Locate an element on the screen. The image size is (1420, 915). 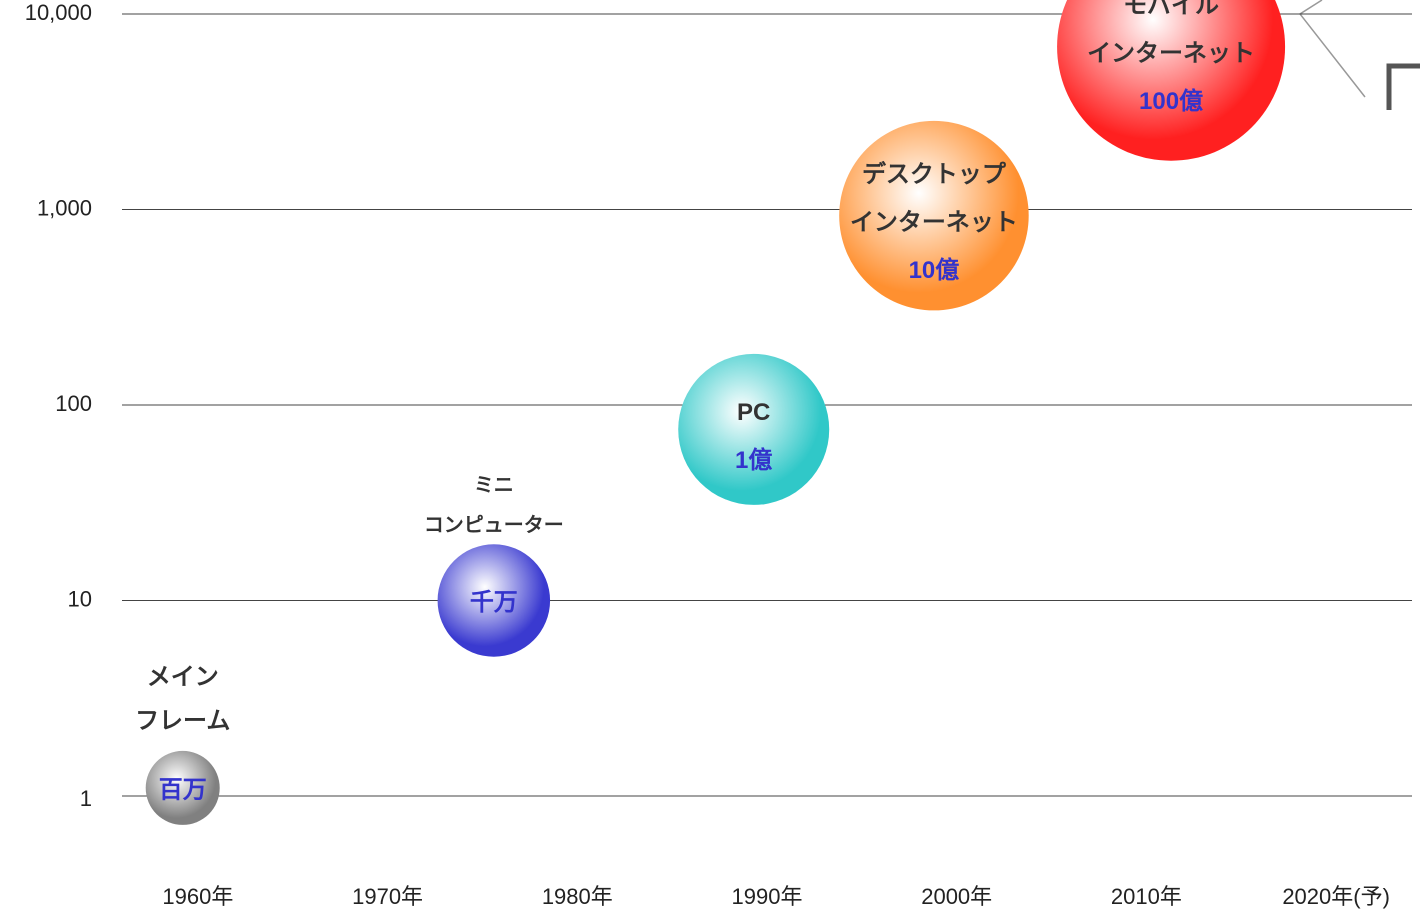
bubble-name: コンピューター is located at coordinates (494, 525).